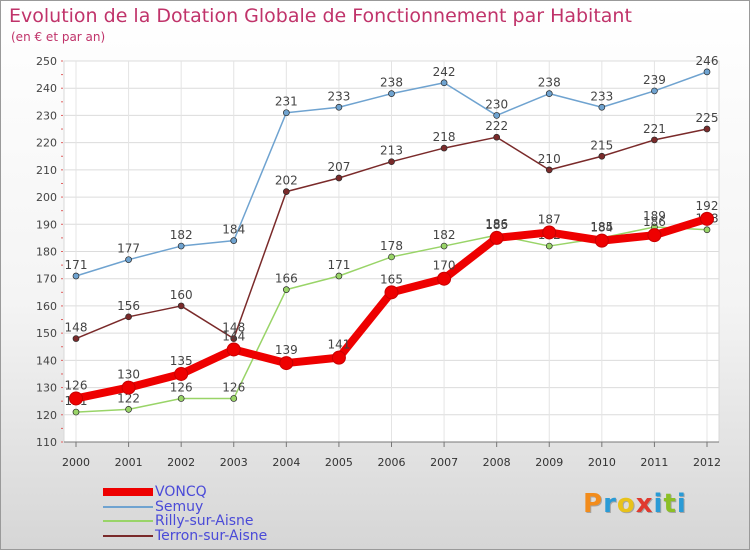 This screenshot has height=550, width=750. What do you see at coordinates (233, 328) in the screenshot?
I see `data-label: 148` at bounding box center [233, 328].